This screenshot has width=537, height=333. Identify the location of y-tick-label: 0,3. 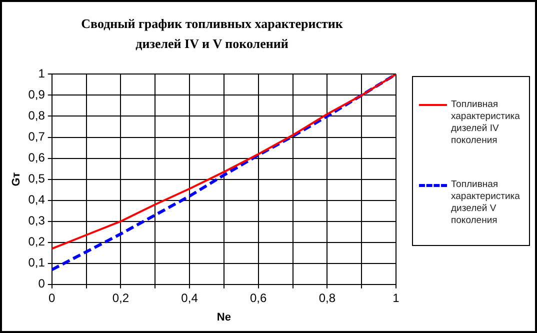
(37, 221).